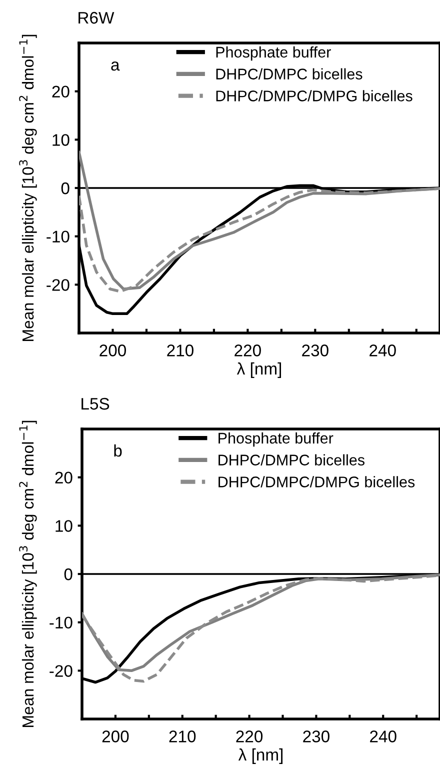 This screenshot has height=772, width=440. I want to click on annotation: a, so click(115, 66).